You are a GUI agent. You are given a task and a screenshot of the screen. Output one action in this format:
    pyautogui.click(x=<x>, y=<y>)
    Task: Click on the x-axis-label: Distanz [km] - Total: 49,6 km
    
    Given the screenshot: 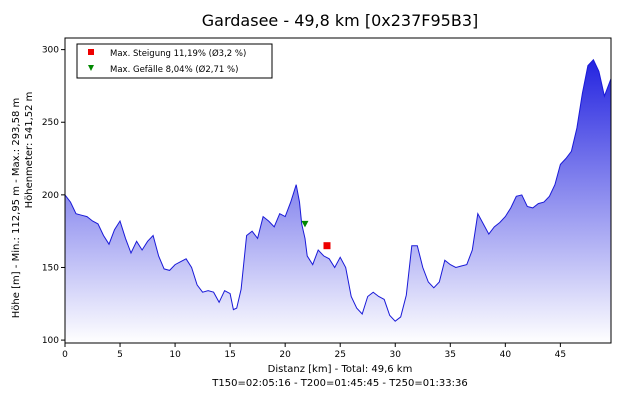 What is the action you would take?
    pyautogui.click(x=340, y=369)
    